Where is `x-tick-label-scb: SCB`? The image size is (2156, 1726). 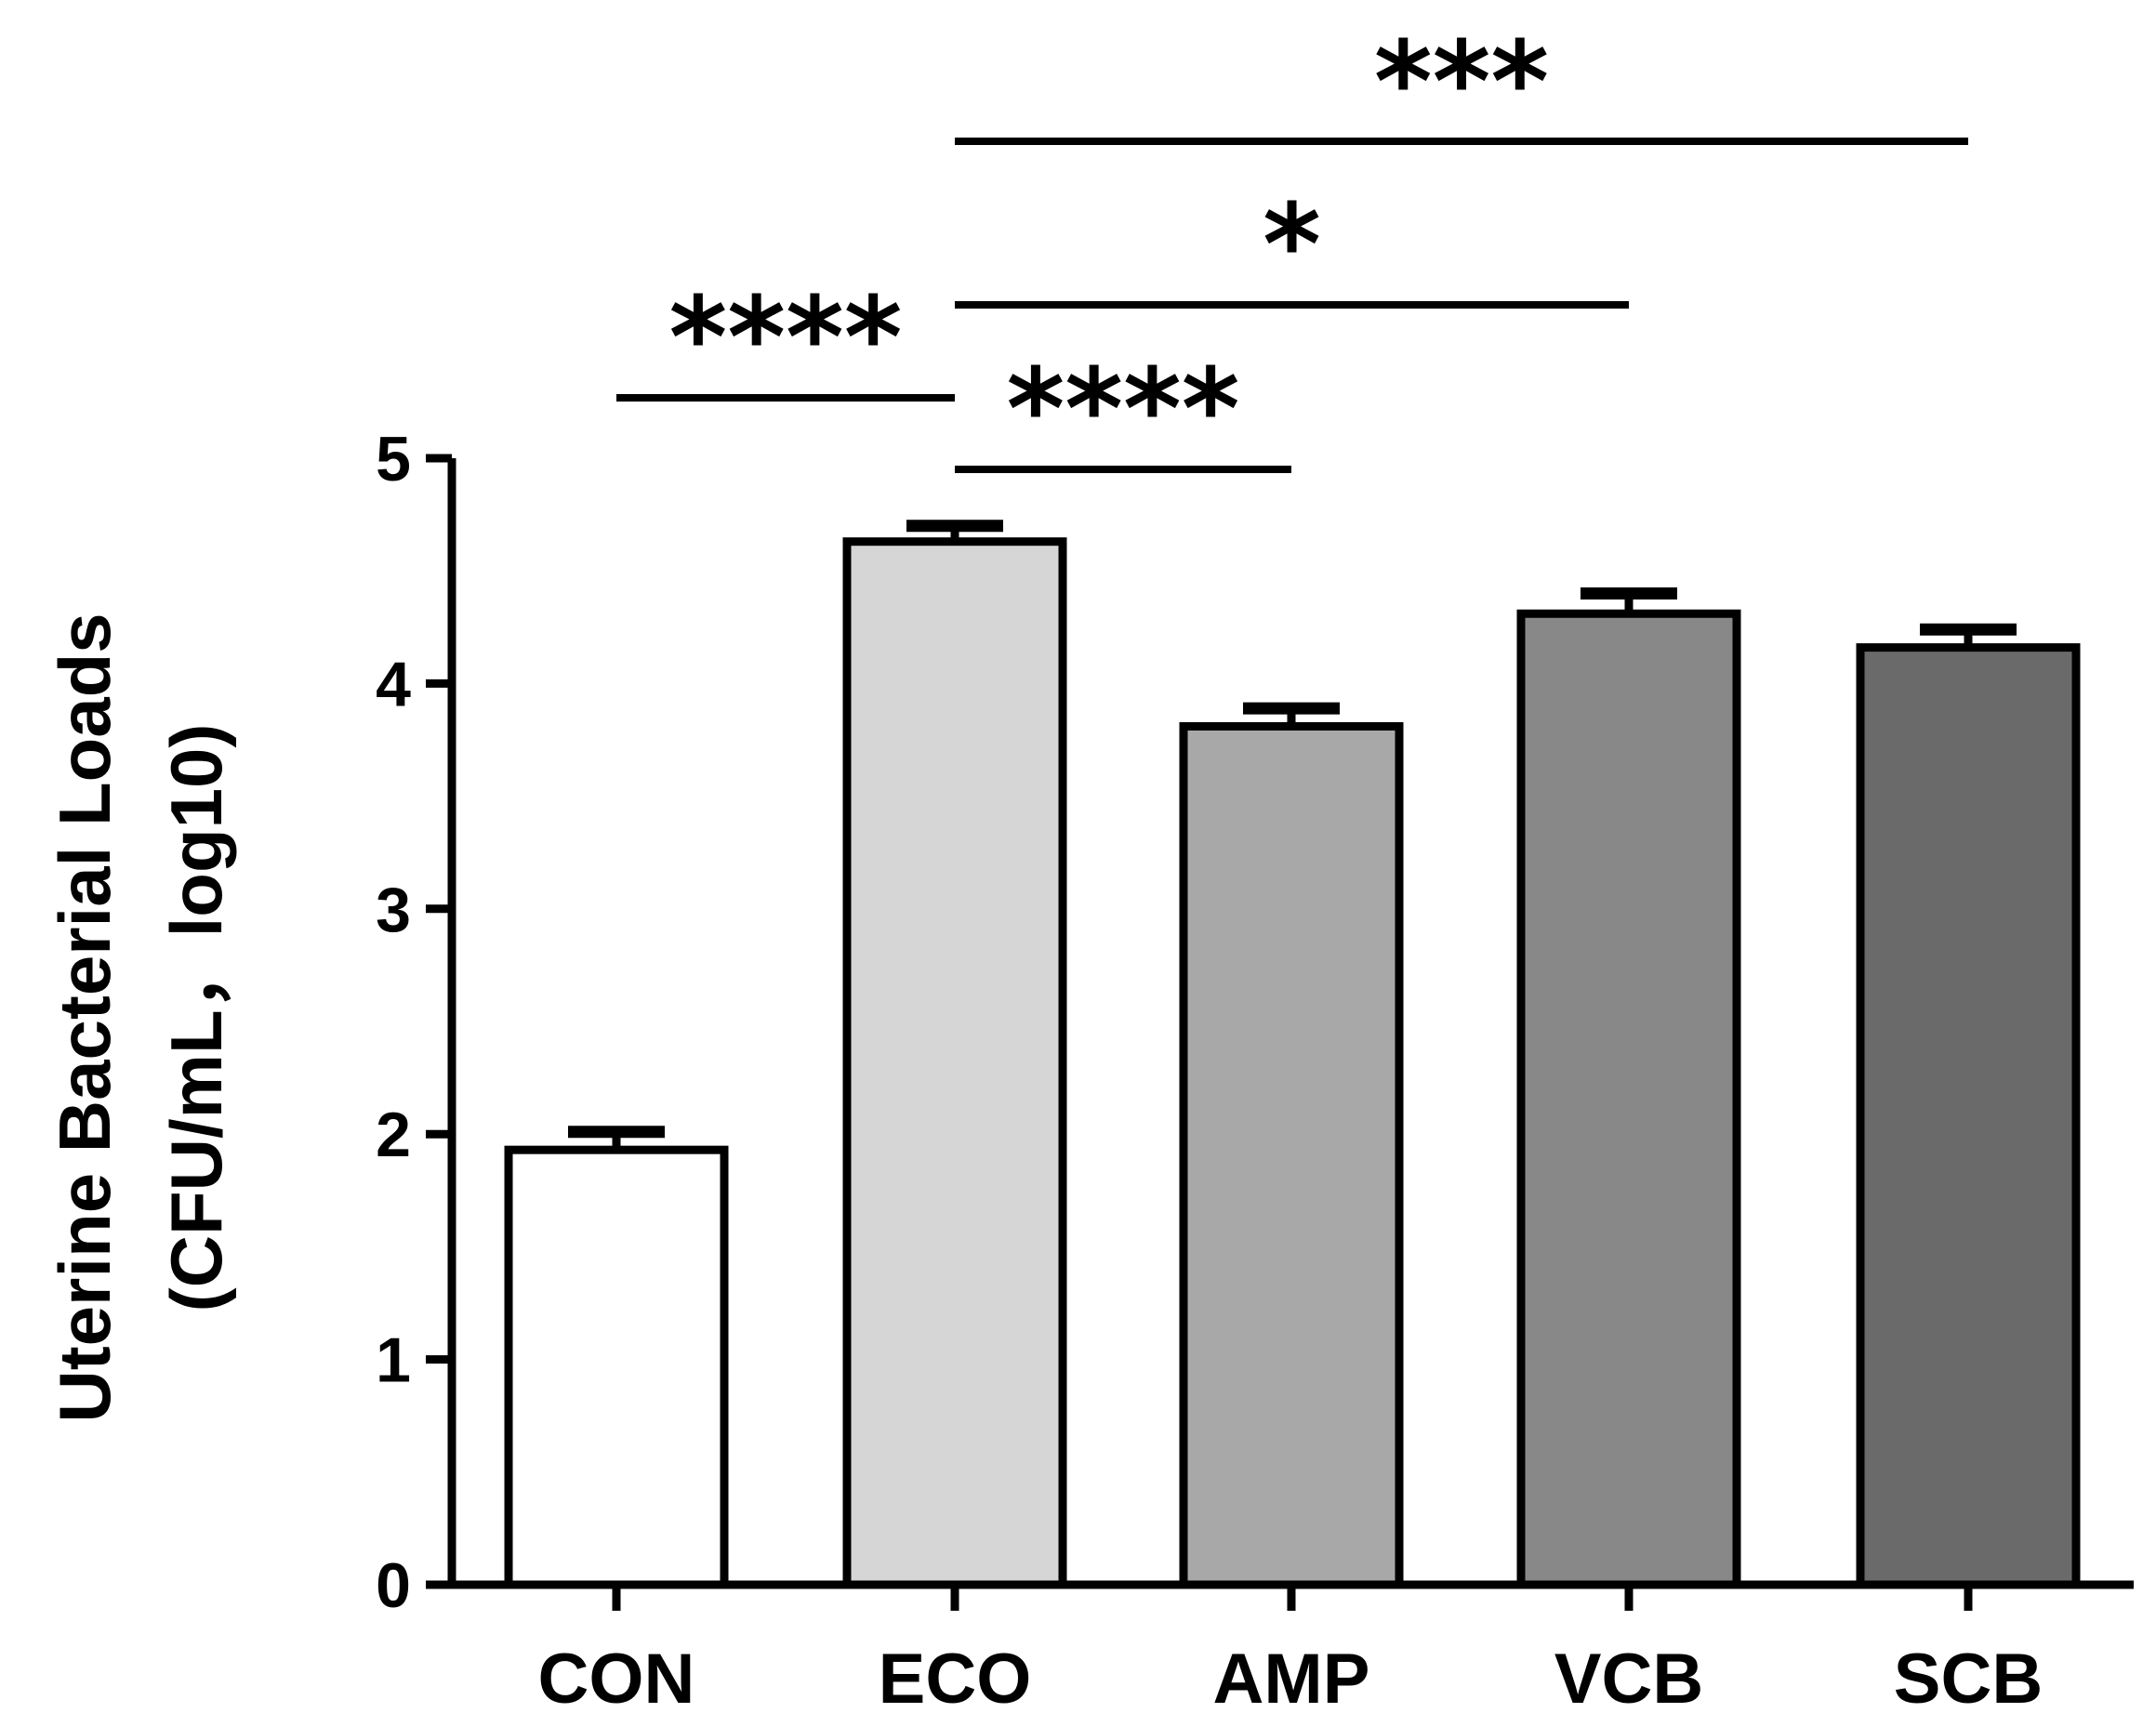
x-tick-label-scb: SCB is located at coordinates (1968, 1679).